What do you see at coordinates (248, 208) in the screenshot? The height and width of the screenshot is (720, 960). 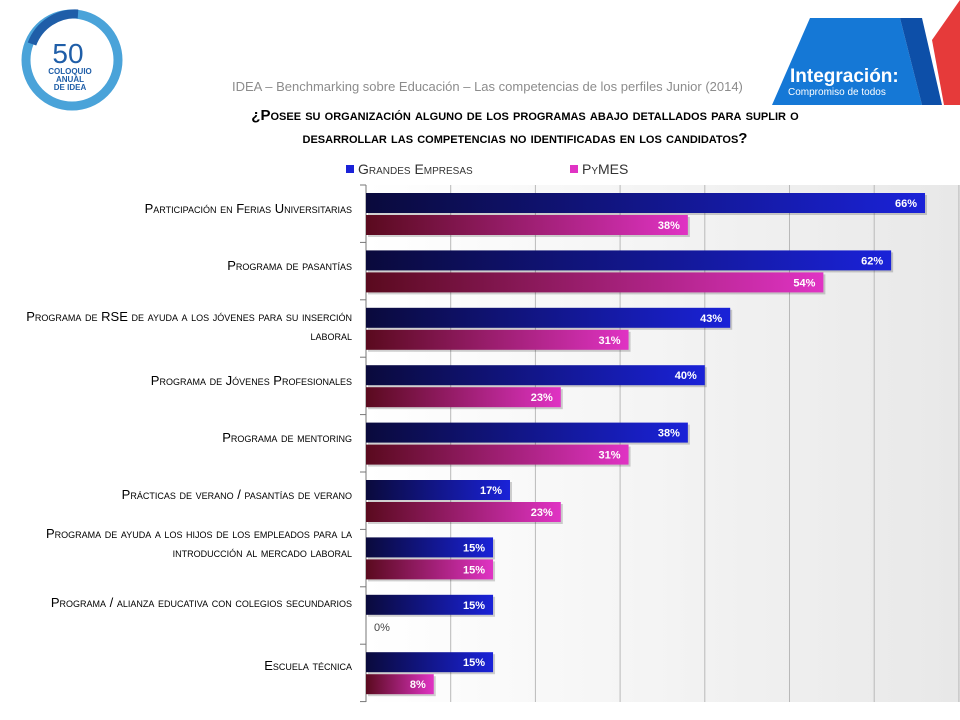 I see `category-label: Participación en Ferias Universitarias` at bounding box center [248, 208].